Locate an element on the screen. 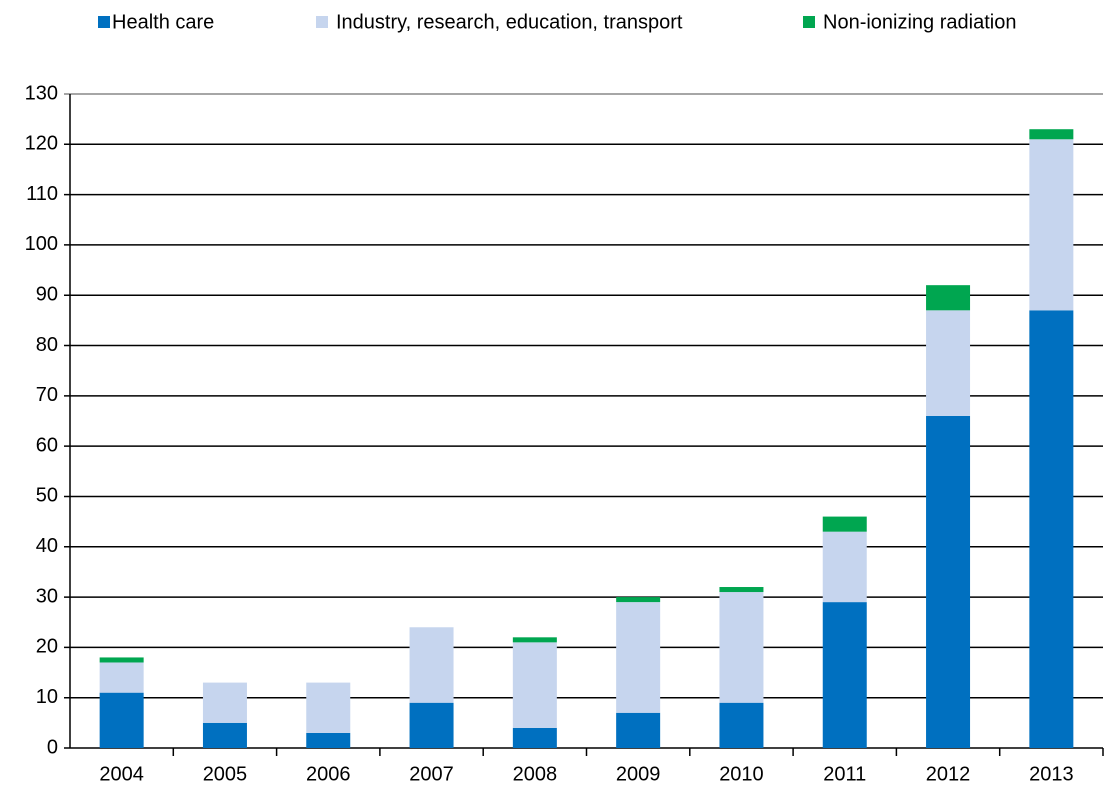  legend-label: Industry, research, education, transport is located at coordinates (509, 22).